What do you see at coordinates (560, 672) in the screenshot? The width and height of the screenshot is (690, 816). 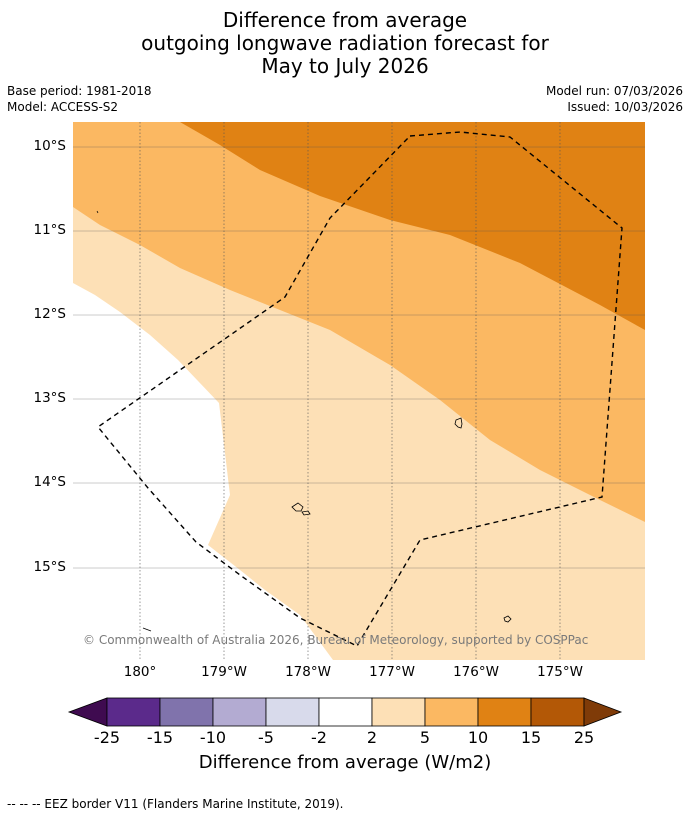 I see `lon-label-175w: 175°W` at bounding box center [560, 672].